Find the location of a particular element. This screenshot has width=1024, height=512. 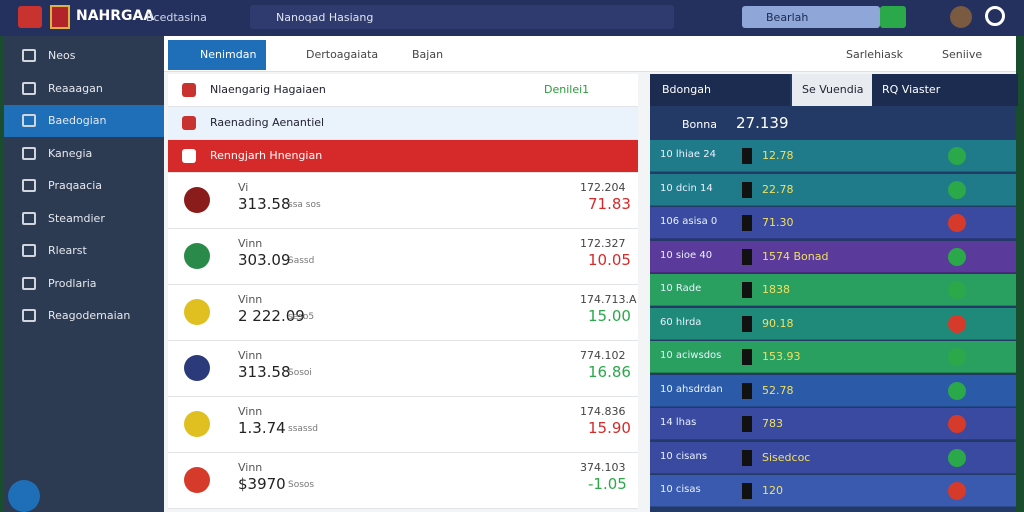

fab is located at coordinates (24, 496).